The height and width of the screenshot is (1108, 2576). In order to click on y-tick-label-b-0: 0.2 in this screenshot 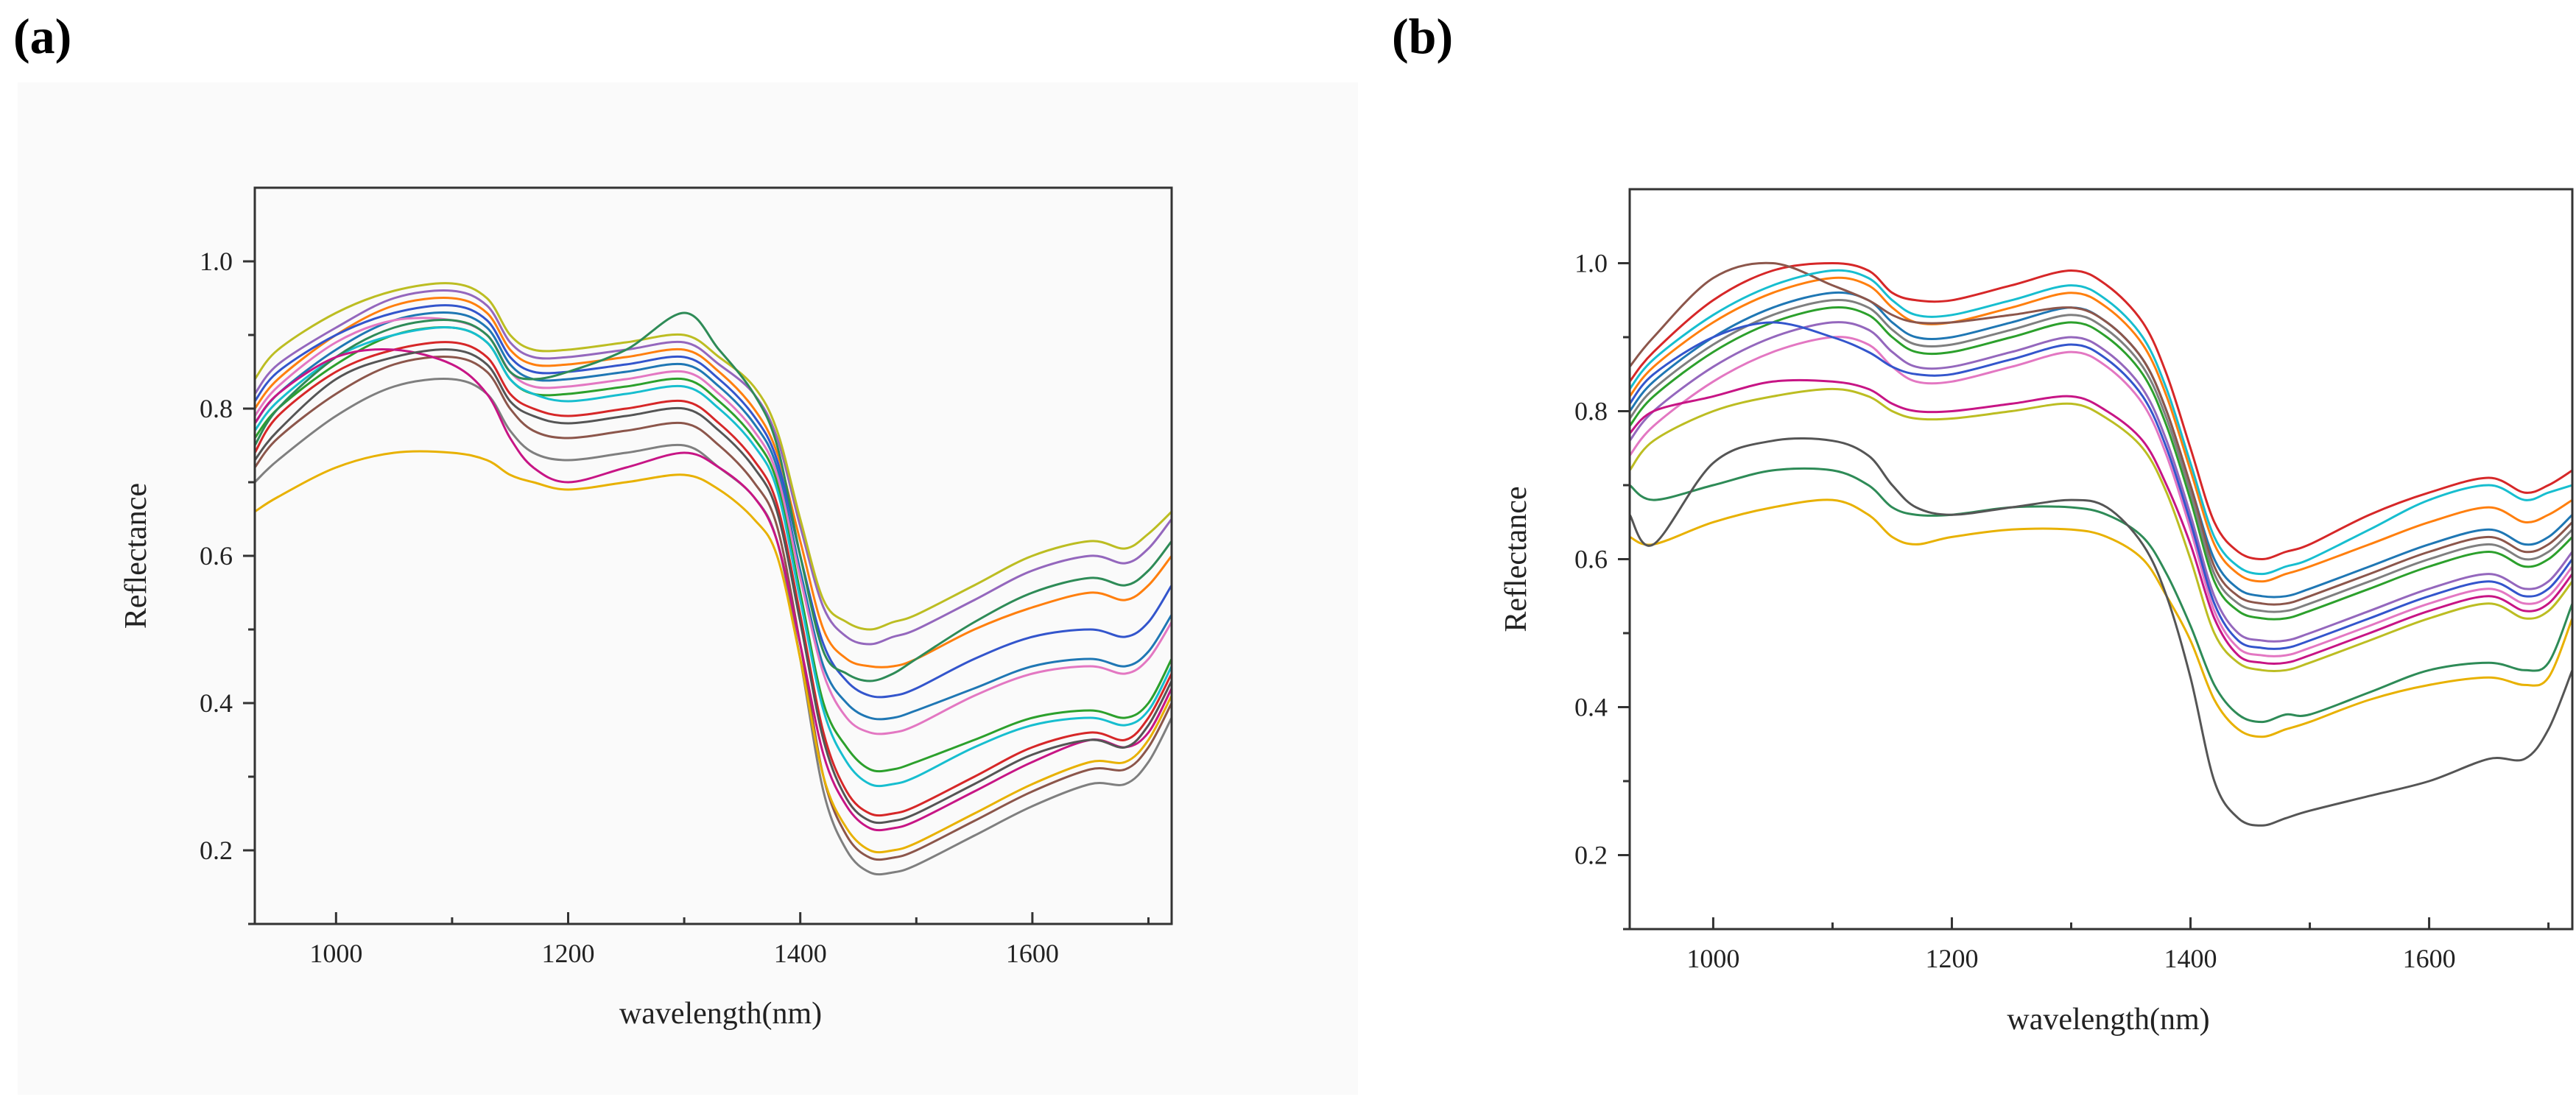, I will do `click(1591, 855)`.